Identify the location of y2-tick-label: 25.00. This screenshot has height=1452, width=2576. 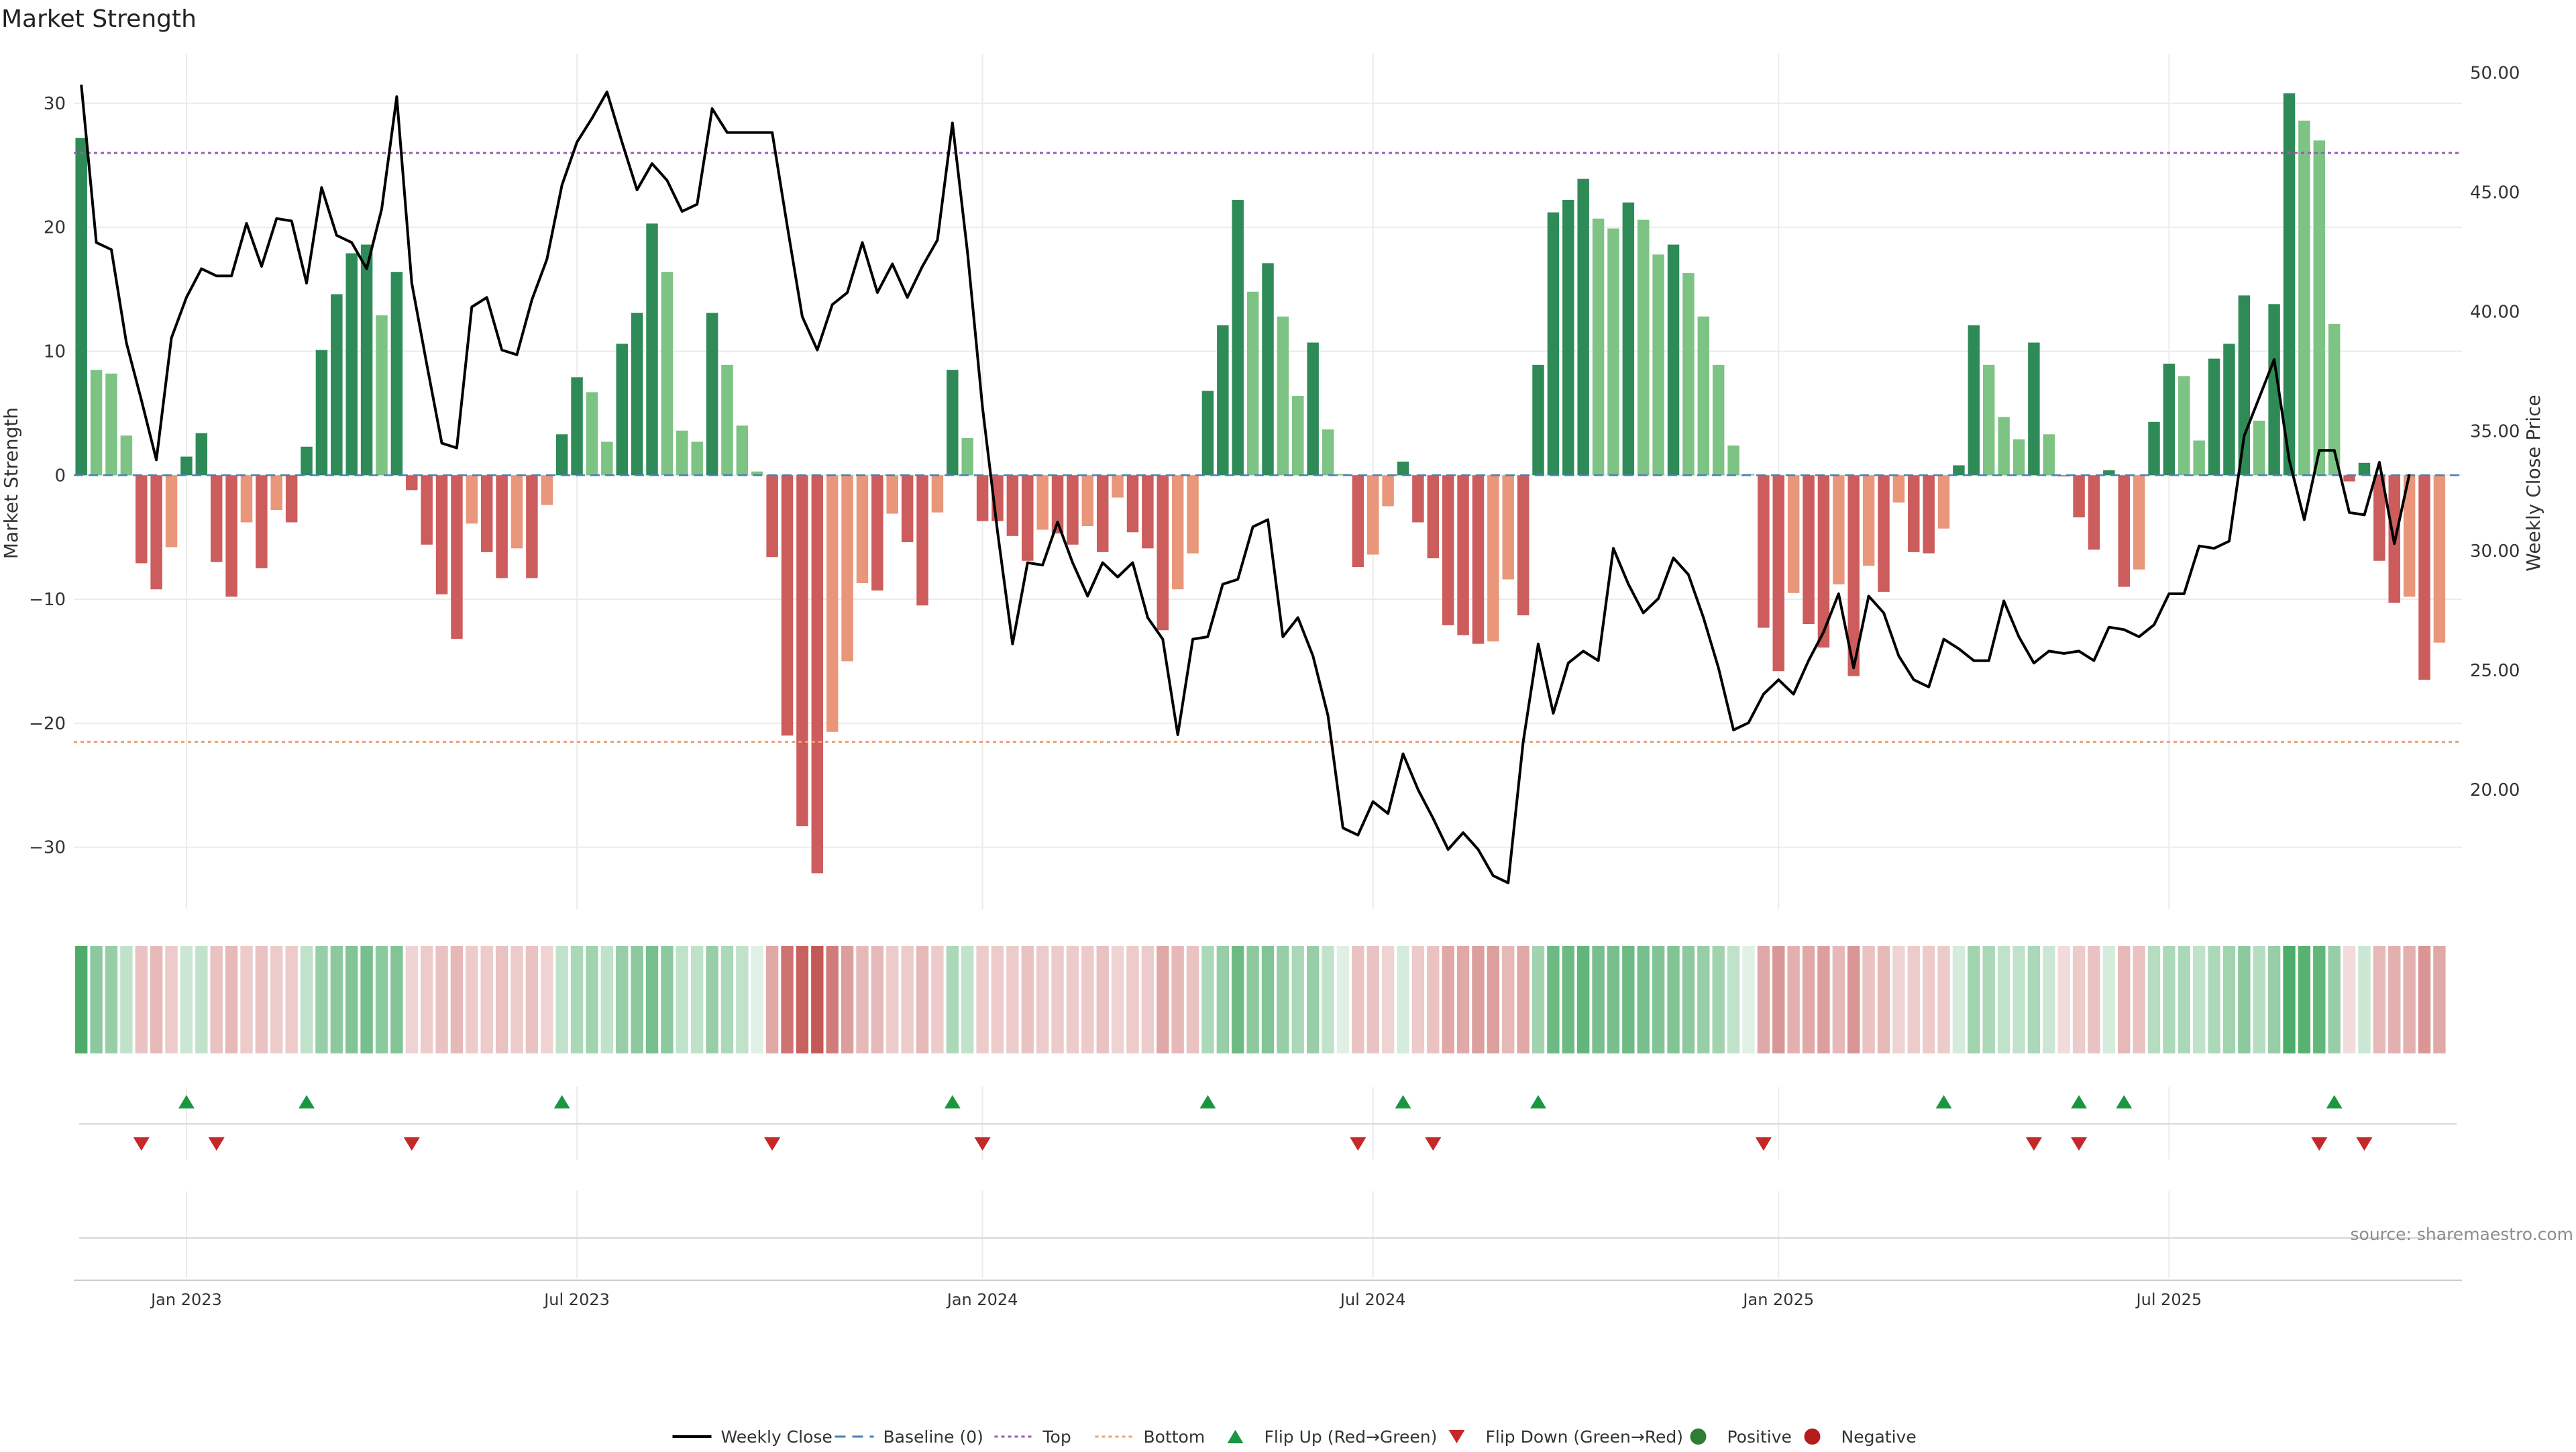
(2495, 671).